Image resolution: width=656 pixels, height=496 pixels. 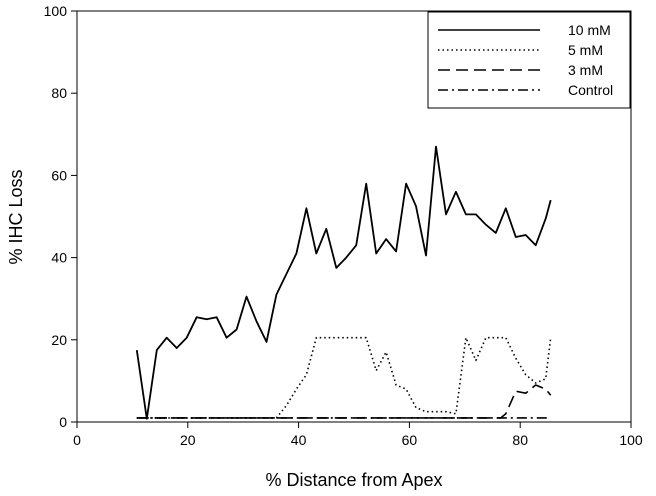 I want to click on y-tick-label: 0, so click(x=63, y=422).